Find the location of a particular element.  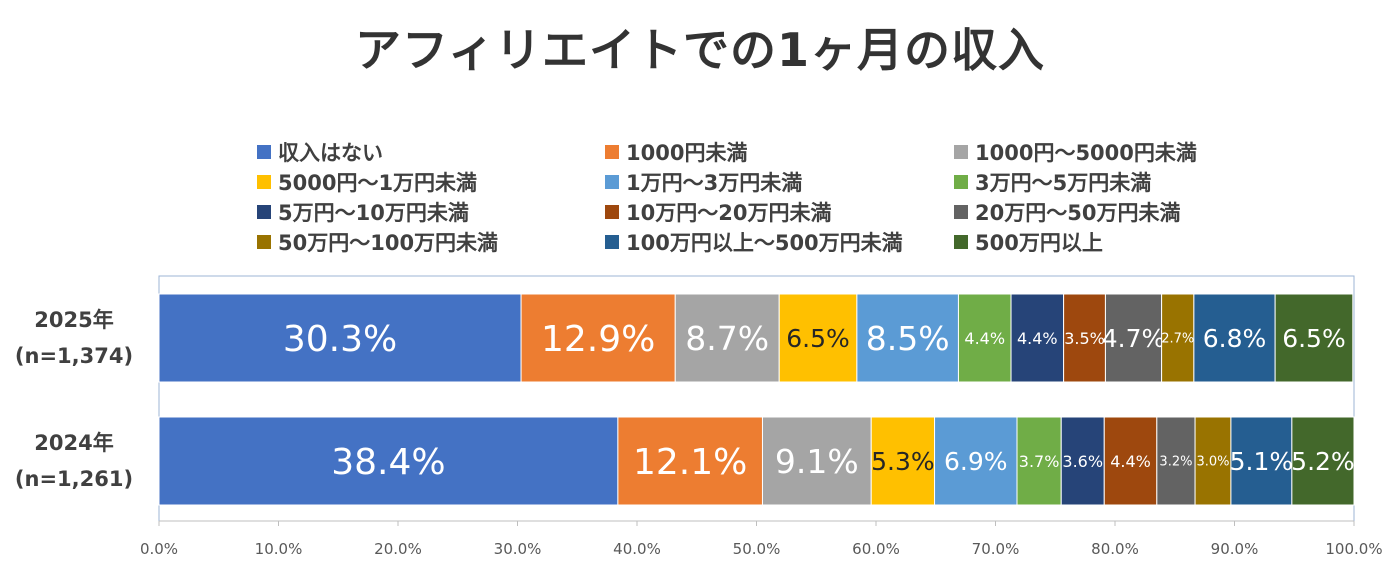

x-tick-label: 30.0% is located at coordinates (518, 549).